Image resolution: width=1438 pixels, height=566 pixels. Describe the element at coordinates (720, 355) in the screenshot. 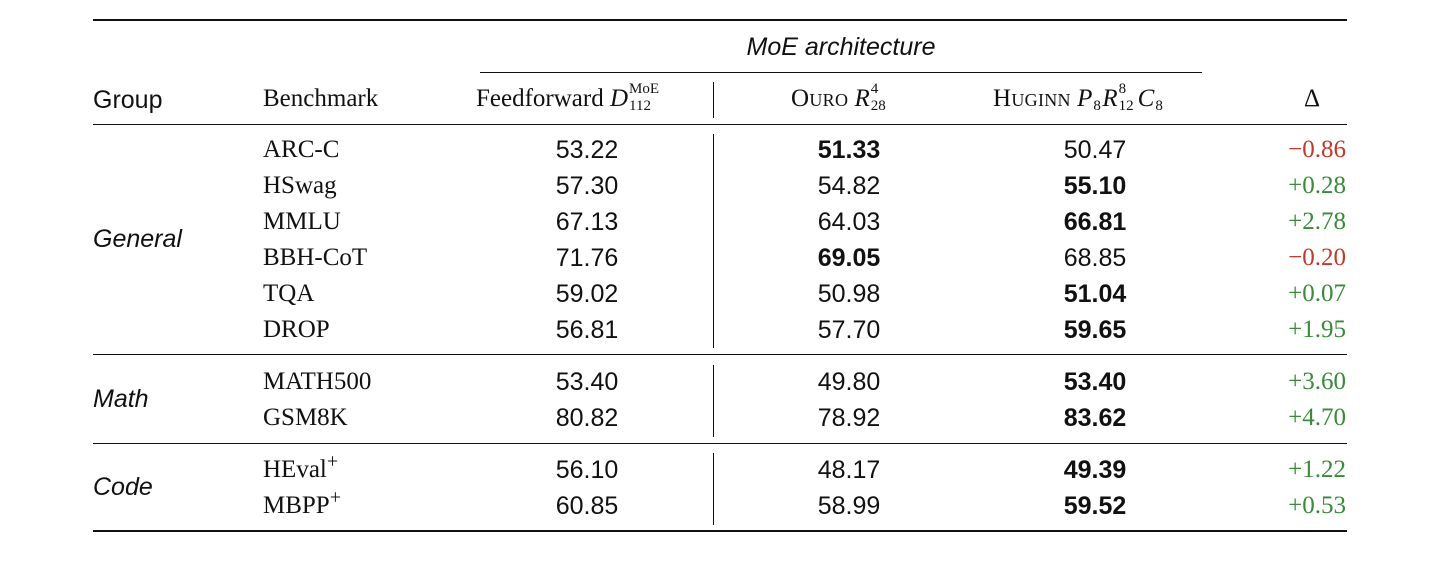

I see `section-rule-general-math` at that location.